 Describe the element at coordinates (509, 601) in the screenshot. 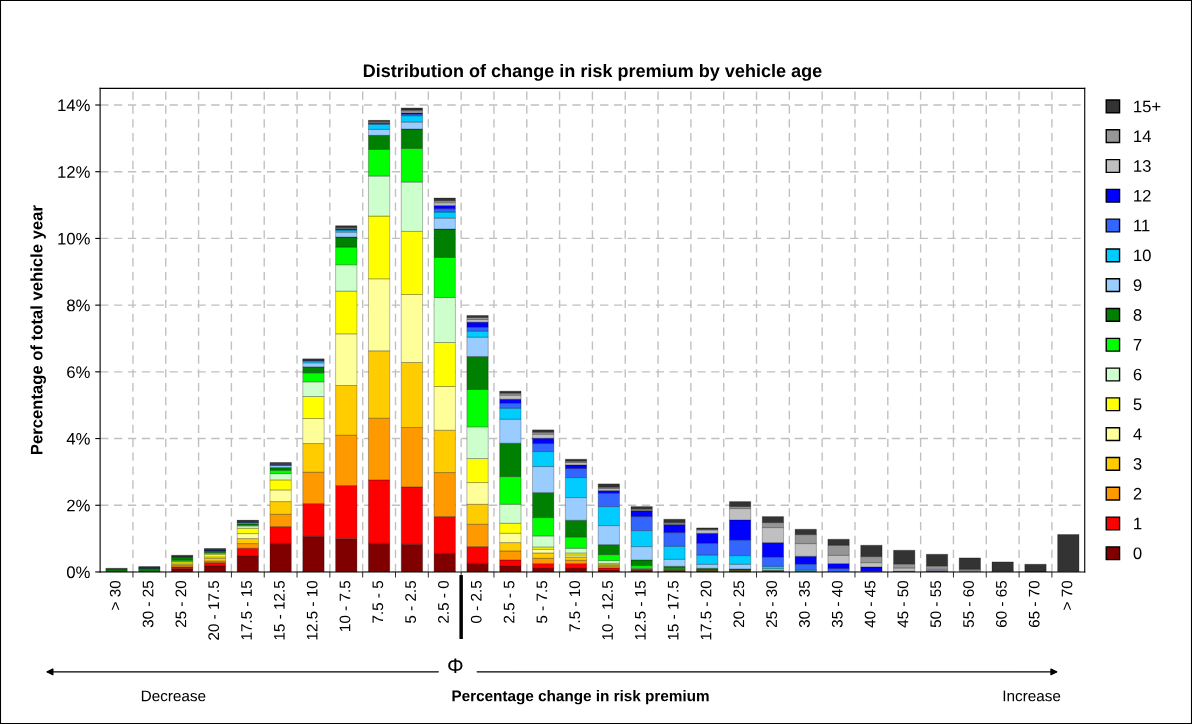

I see `x-tick-label: 2.5 - 5` at that location.